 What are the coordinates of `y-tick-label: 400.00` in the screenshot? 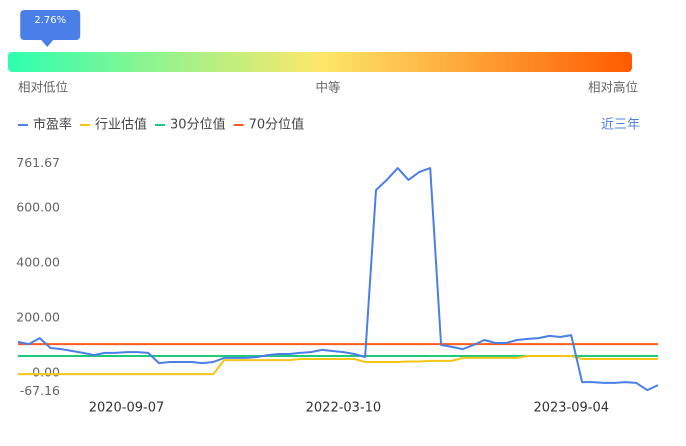 It's located at (38, 261).